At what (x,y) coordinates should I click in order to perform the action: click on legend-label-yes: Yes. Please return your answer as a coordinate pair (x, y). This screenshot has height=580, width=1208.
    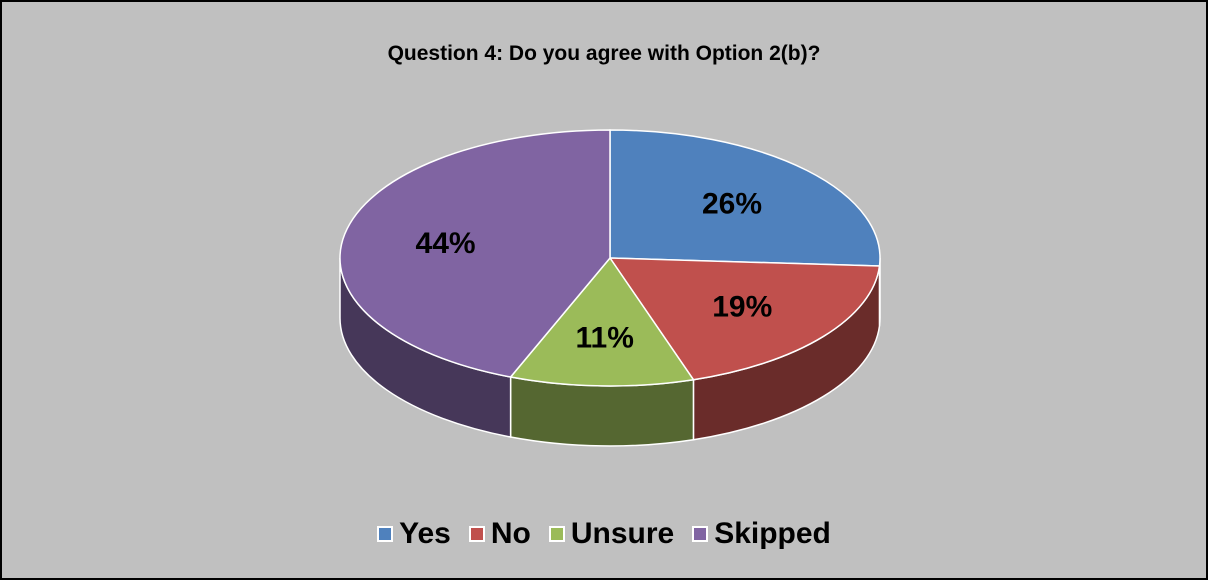
    Looking at the image, I should click on (425, 533).